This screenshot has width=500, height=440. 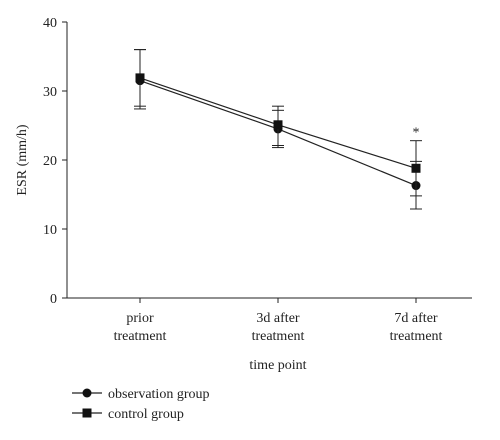 What do you see at coordinates (158, 394) in the screenshot?
I see `legend-label: observation group` at bounding box center [158, 394].